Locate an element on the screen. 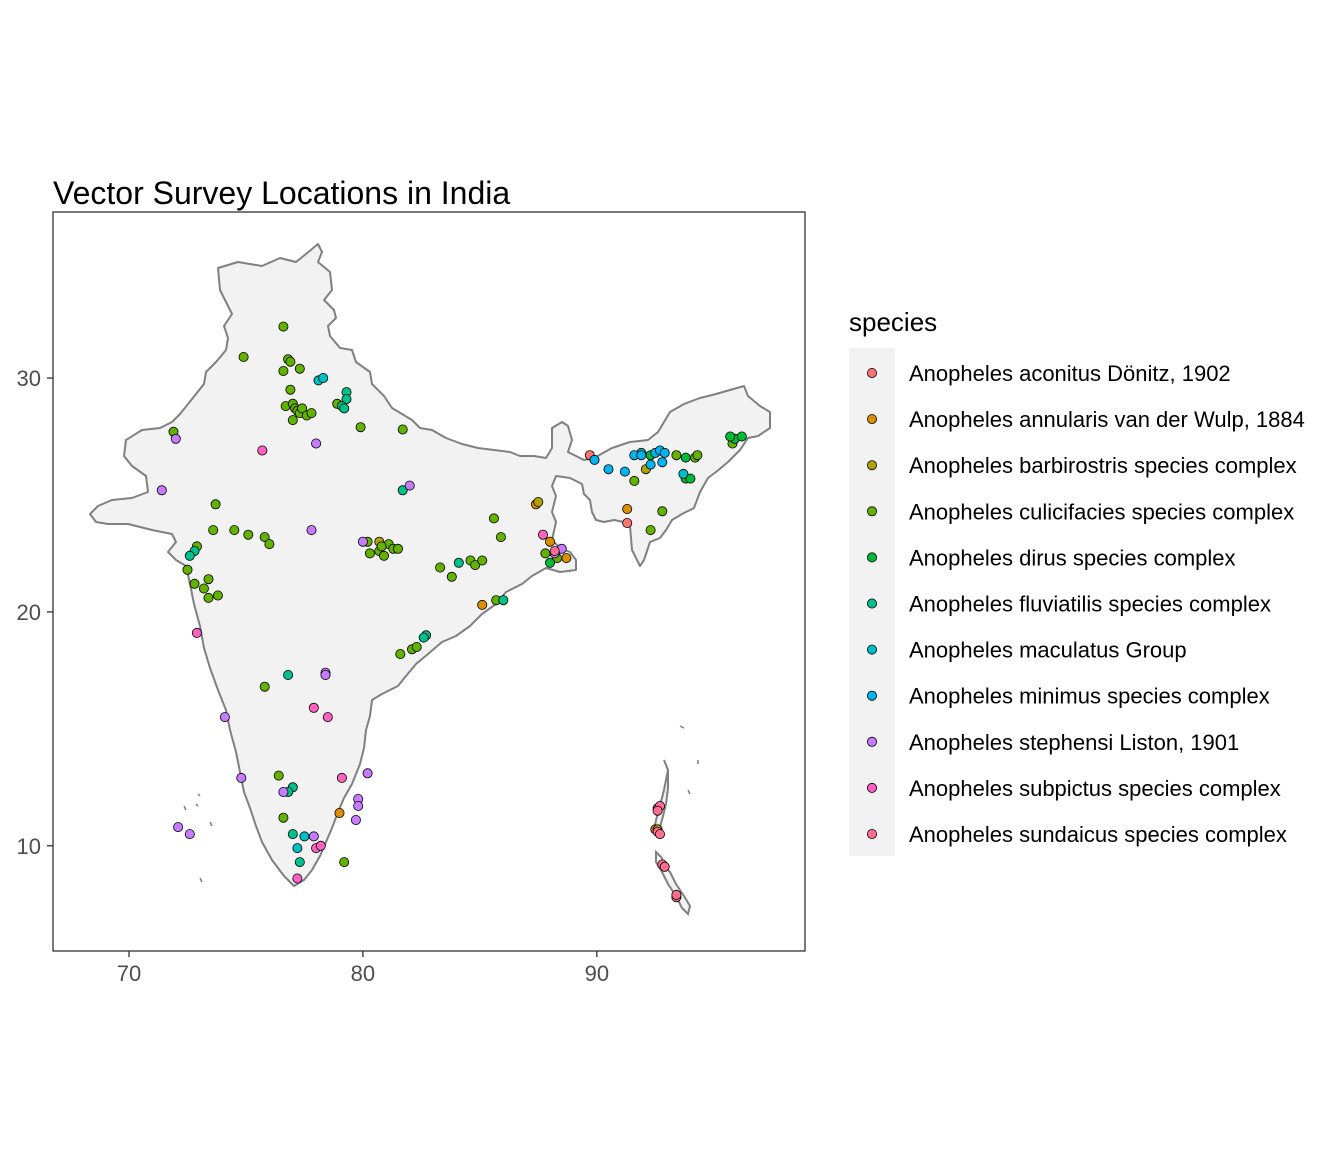 Image resolution: width=1344 pixels, height=1152 pixels. legend-label: Anopheles fluviatilis species complex is located at coordinates (1090, 604).